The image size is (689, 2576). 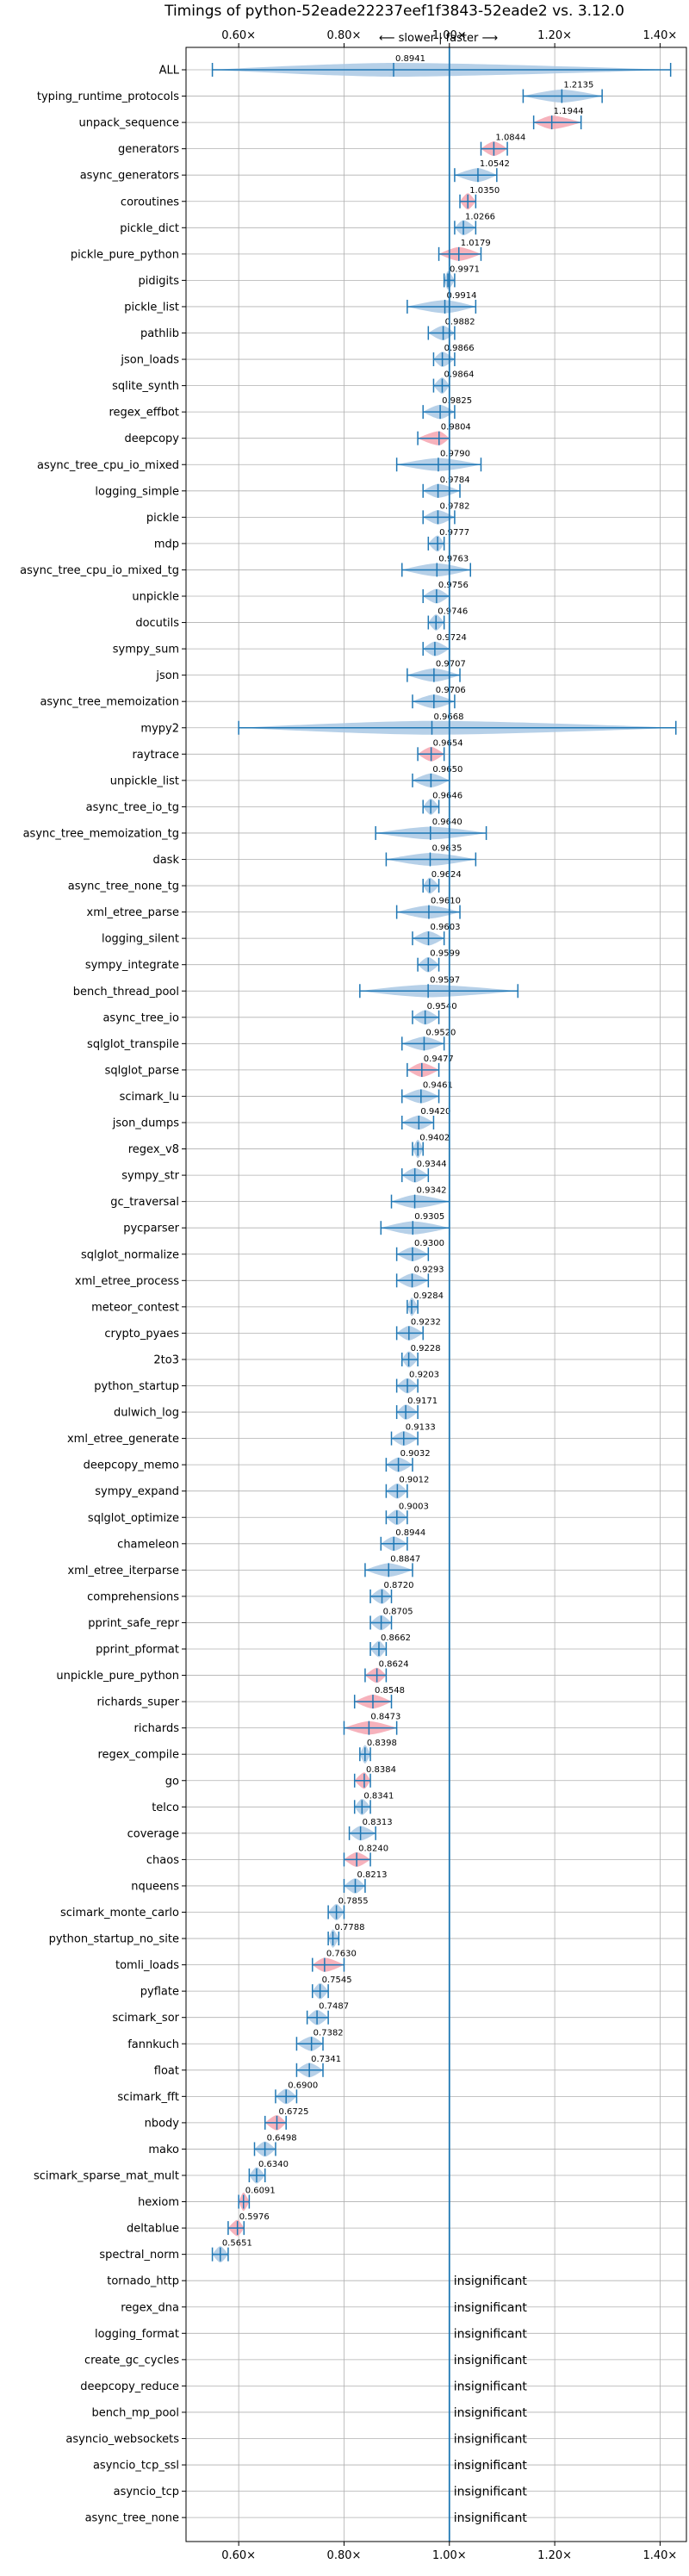 What do you see at coordinates (150, 1177) in the screenshot?
I see `category-label: sympy_str` at bounding box center [150, 1177].